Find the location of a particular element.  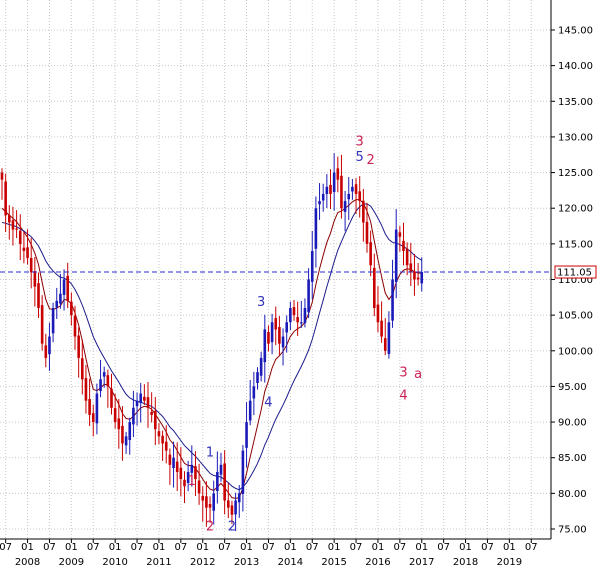

x-year-label: 2010 is located at coordinates (114, 562).